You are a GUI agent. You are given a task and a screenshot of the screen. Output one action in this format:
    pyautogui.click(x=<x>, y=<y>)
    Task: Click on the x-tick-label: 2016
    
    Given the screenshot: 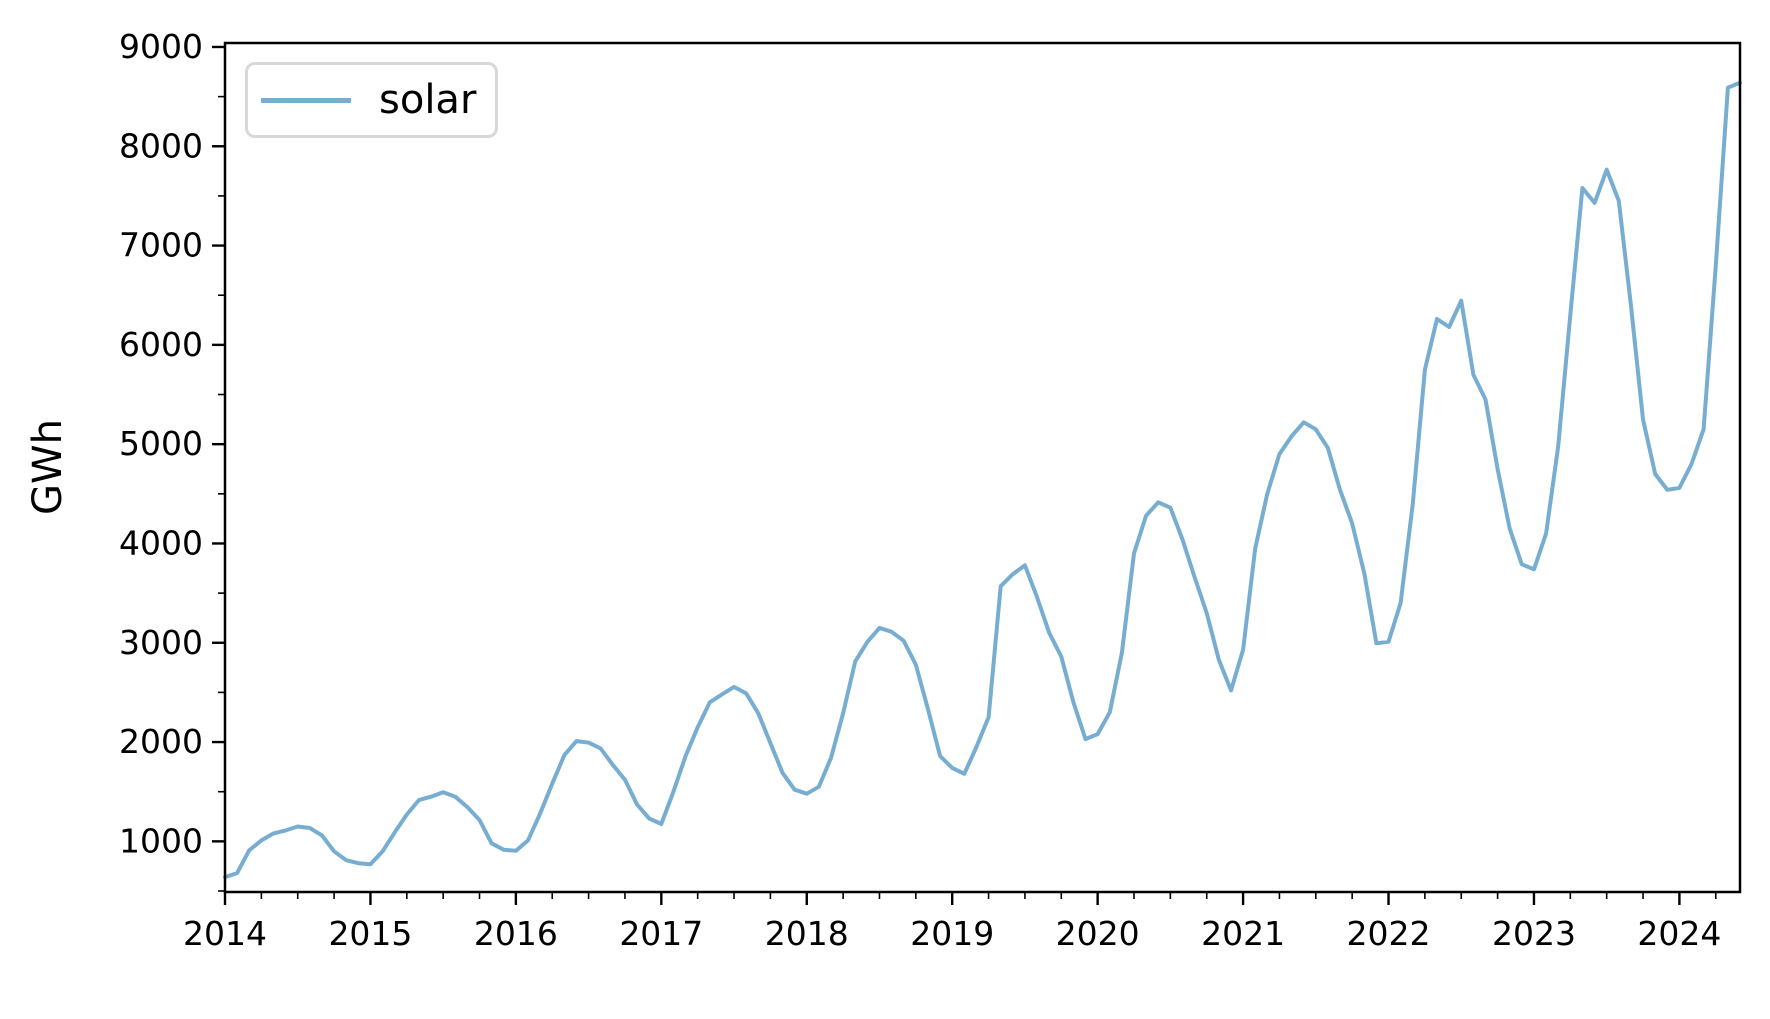 What is the action you would take?
    pyautogui.click(x=516, y=933)
    